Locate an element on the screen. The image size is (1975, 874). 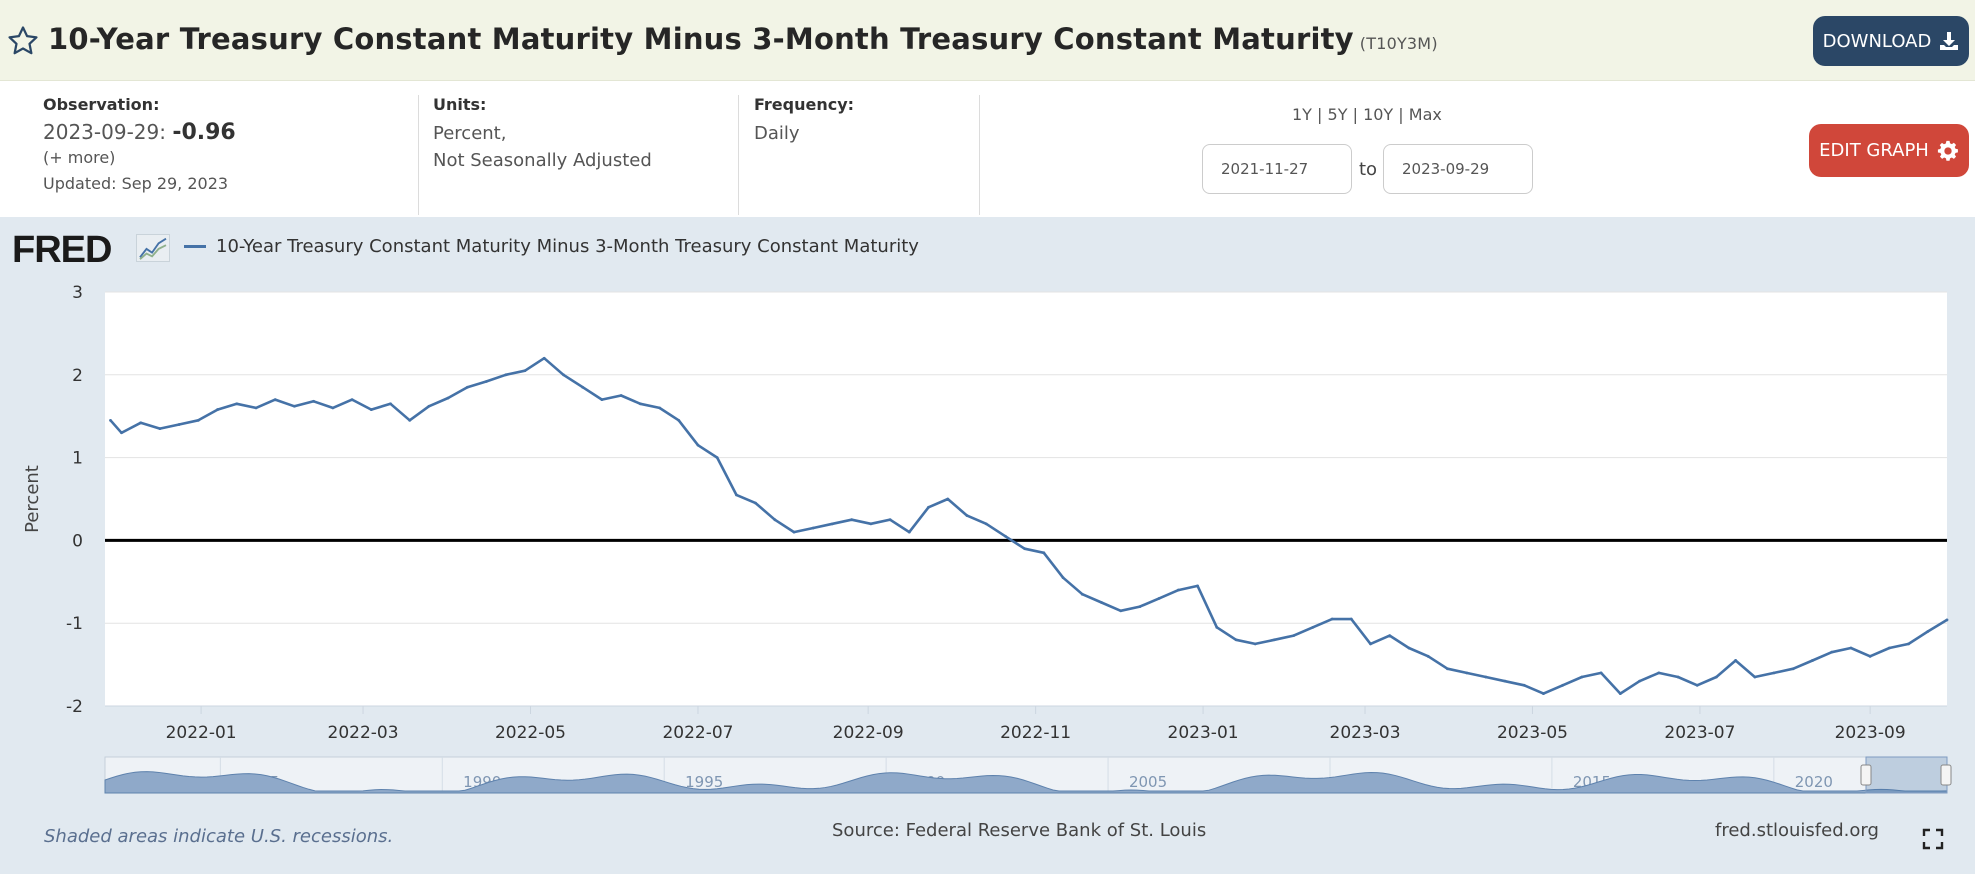
y-tick-label: -2 is located at coordinates (74, 707).